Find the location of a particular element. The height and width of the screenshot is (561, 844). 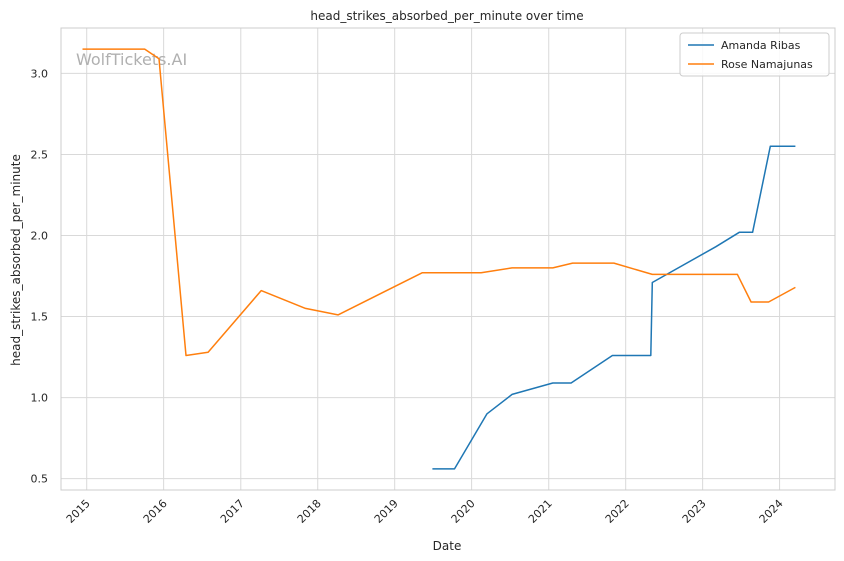

legend-box is located at coordinates (754, 54).